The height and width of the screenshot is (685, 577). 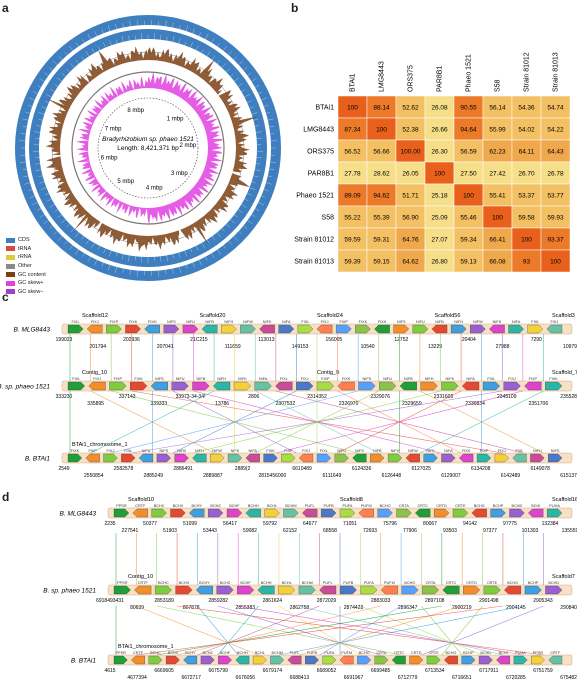 I want to click on heatmap-value: 93.37, so click(x=555, y=240).